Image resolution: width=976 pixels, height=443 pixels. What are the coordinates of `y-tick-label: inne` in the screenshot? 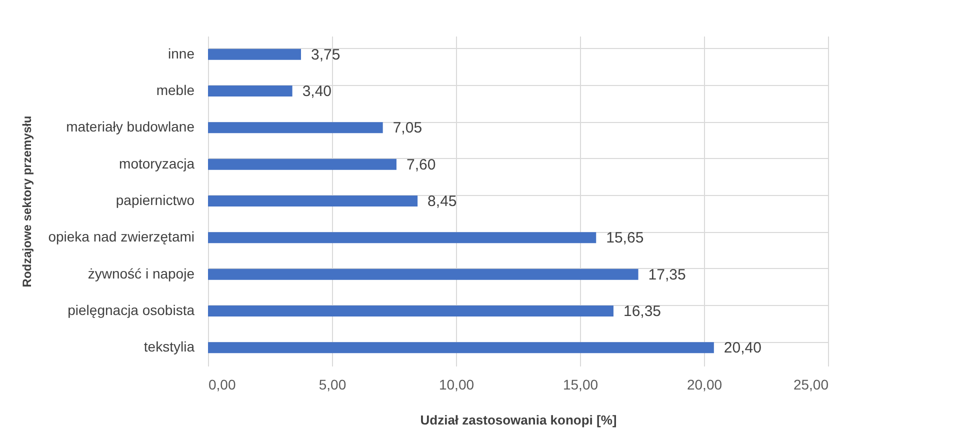 It's located at (181, 53).